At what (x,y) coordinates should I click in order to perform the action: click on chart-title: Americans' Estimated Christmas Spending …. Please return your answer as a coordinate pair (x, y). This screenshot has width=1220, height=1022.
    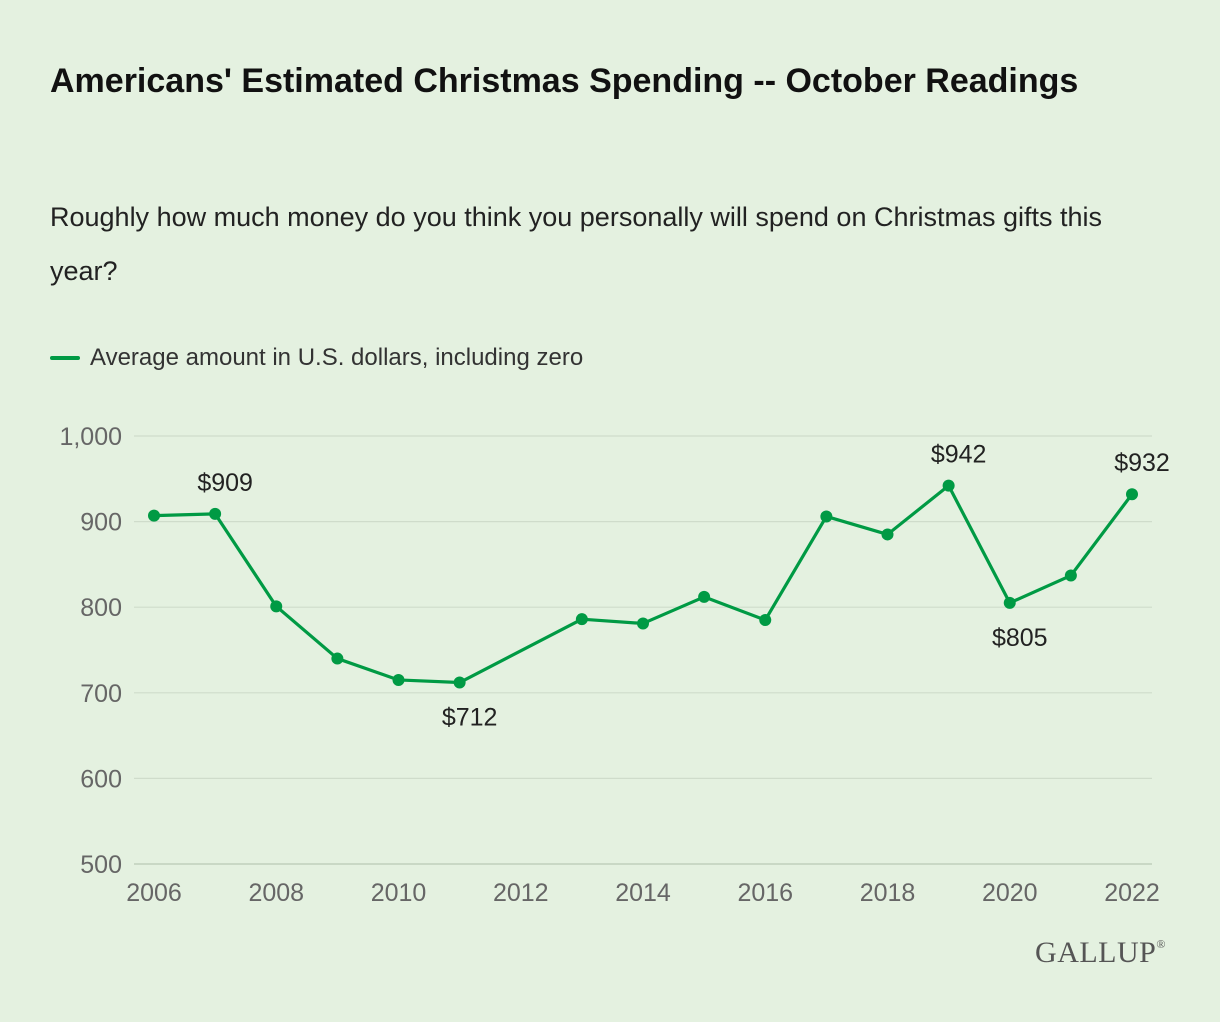
    Looking at the image, I should click on (564, 81).